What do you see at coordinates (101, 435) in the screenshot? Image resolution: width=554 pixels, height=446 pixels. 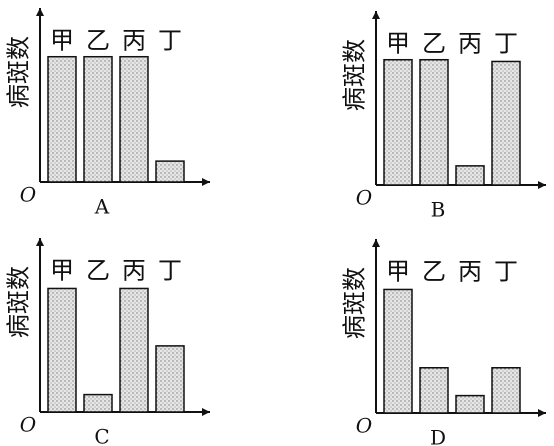 I see `panel-label: C` at bounding box center [101, 435].